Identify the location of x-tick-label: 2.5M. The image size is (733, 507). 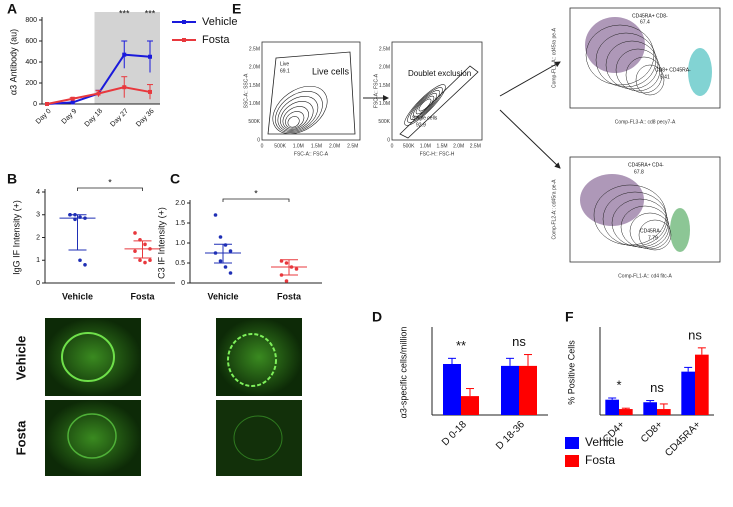
(475, 146).